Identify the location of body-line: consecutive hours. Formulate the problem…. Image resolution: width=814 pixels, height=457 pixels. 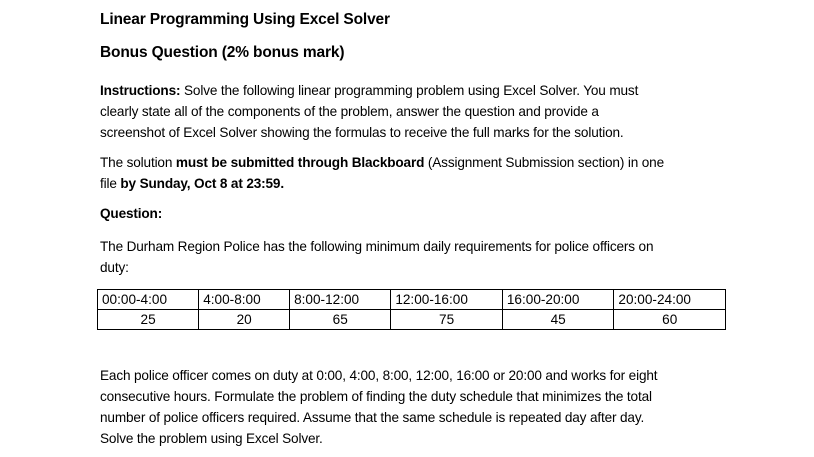
(376, 396).